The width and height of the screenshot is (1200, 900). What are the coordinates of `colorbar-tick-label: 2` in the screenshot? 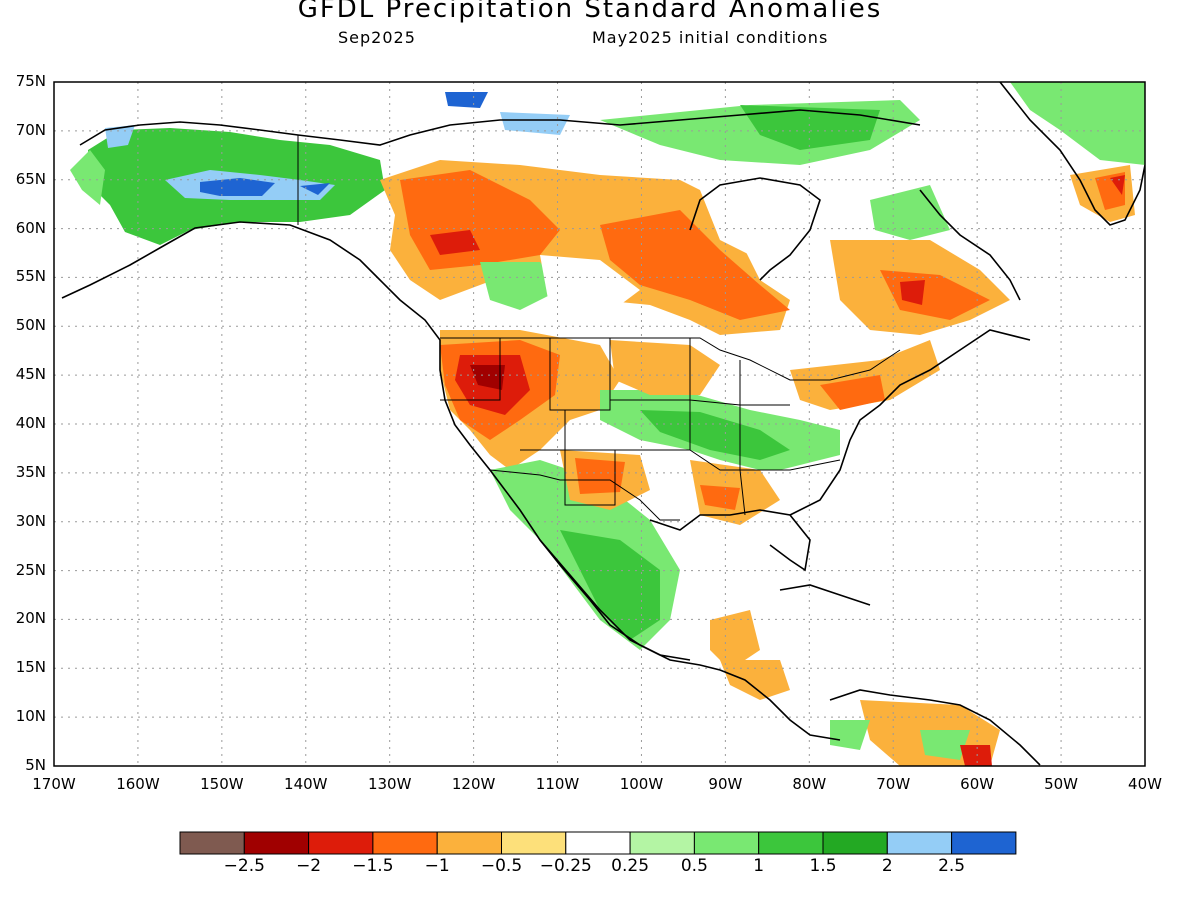 It's located at (887, 866).